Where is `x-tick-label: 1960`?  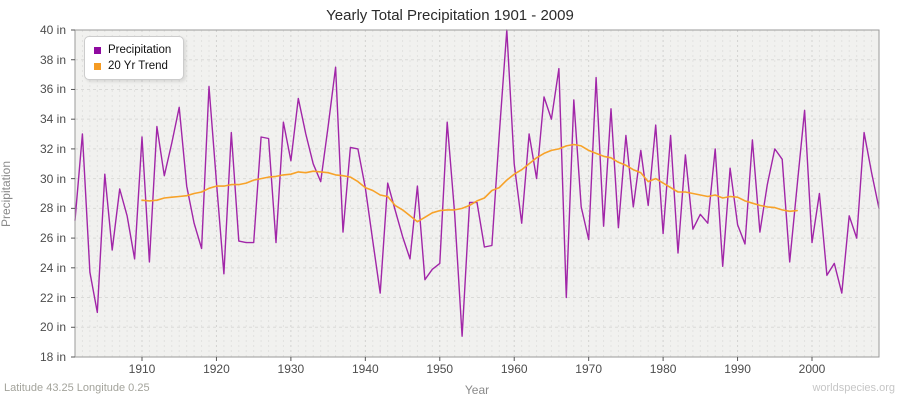
x-tick-label: 1960 is located at coordinates (514, 369).